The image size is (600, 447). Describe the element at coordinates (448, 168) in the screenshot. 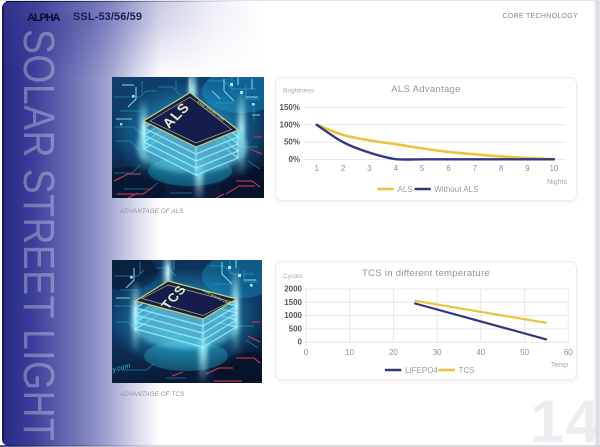

I see `svg-text: 6` at that location.